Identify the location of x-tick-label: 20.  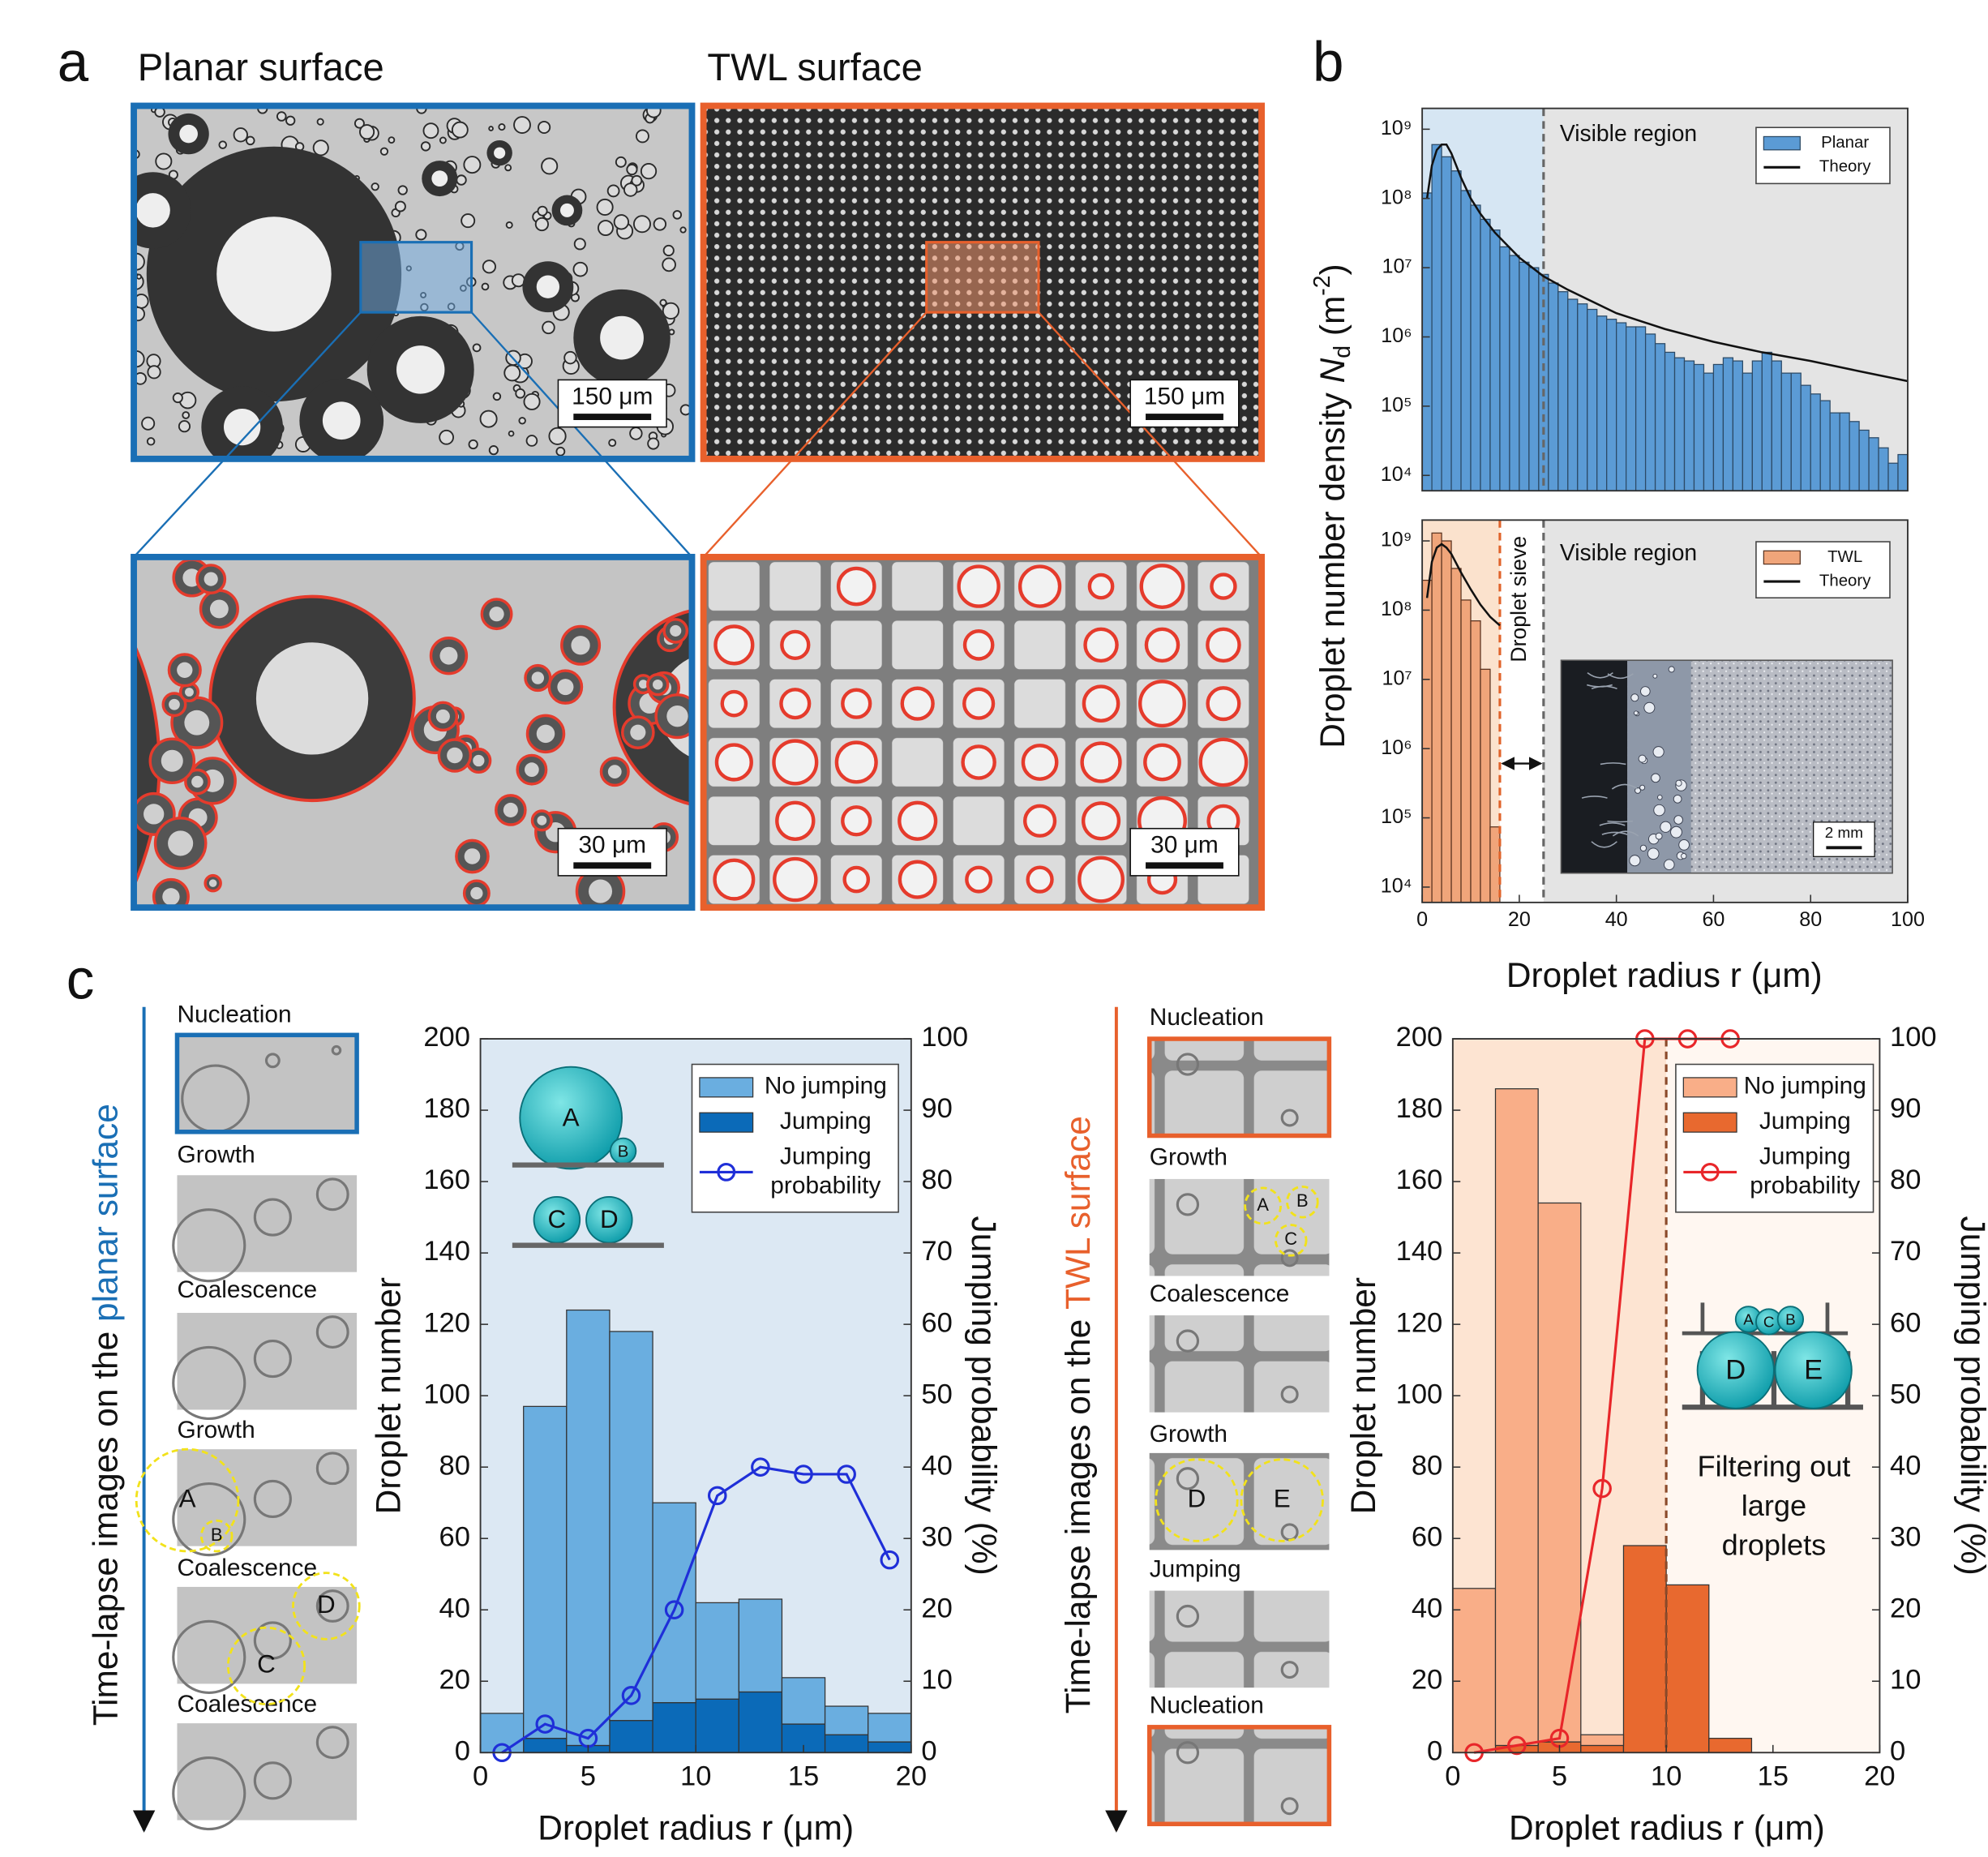
(1519, 919).